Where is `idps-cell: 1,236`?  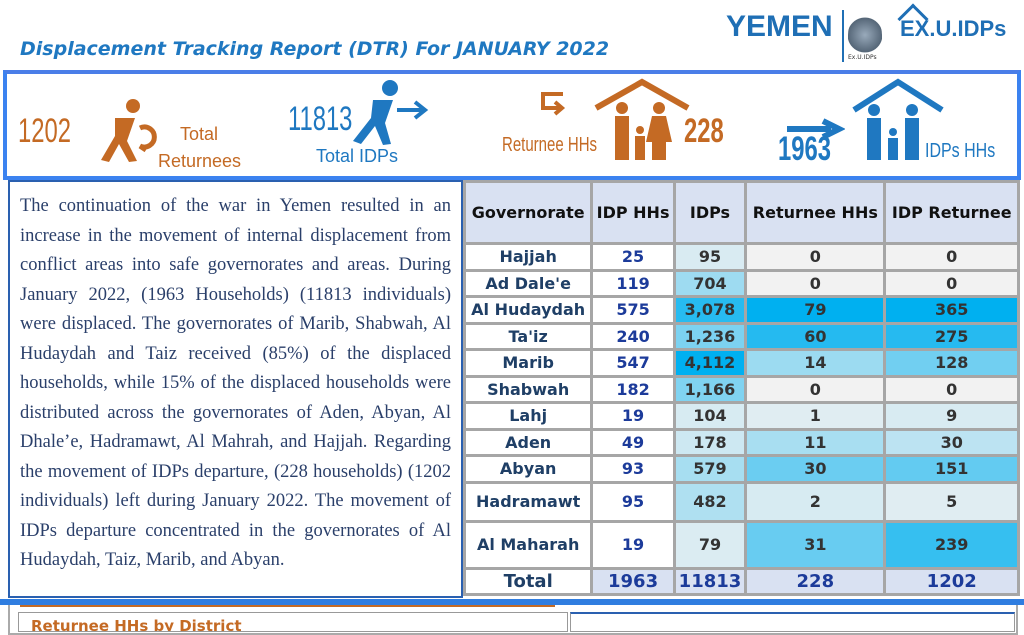 idps-cell: 1,236 is located at coordinates (710, 336).